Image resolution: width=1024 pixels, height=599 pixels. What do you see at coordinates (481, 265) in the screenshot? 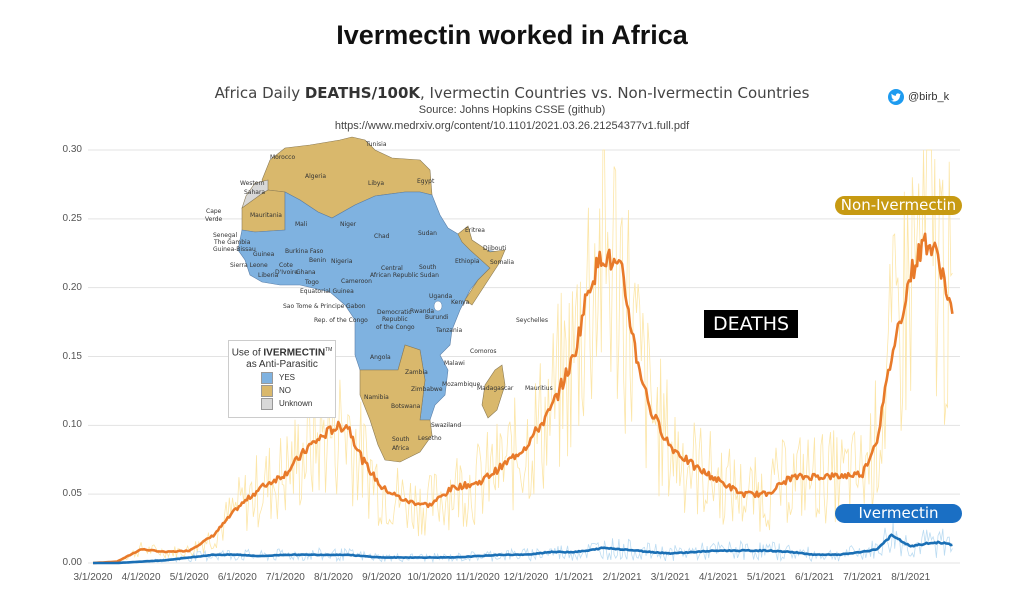
I see `map-region-horn` at bounding box center [481, 265].